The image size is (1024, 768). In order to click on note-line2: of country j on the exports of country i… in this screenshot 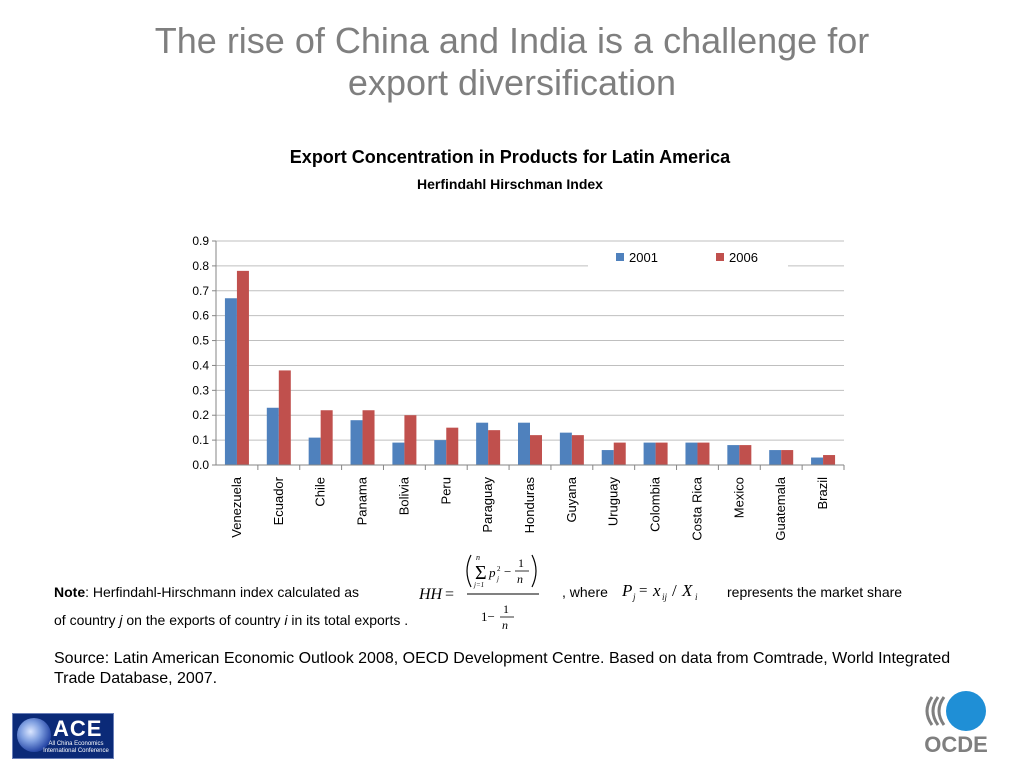, I will do `click(231, 620)`.